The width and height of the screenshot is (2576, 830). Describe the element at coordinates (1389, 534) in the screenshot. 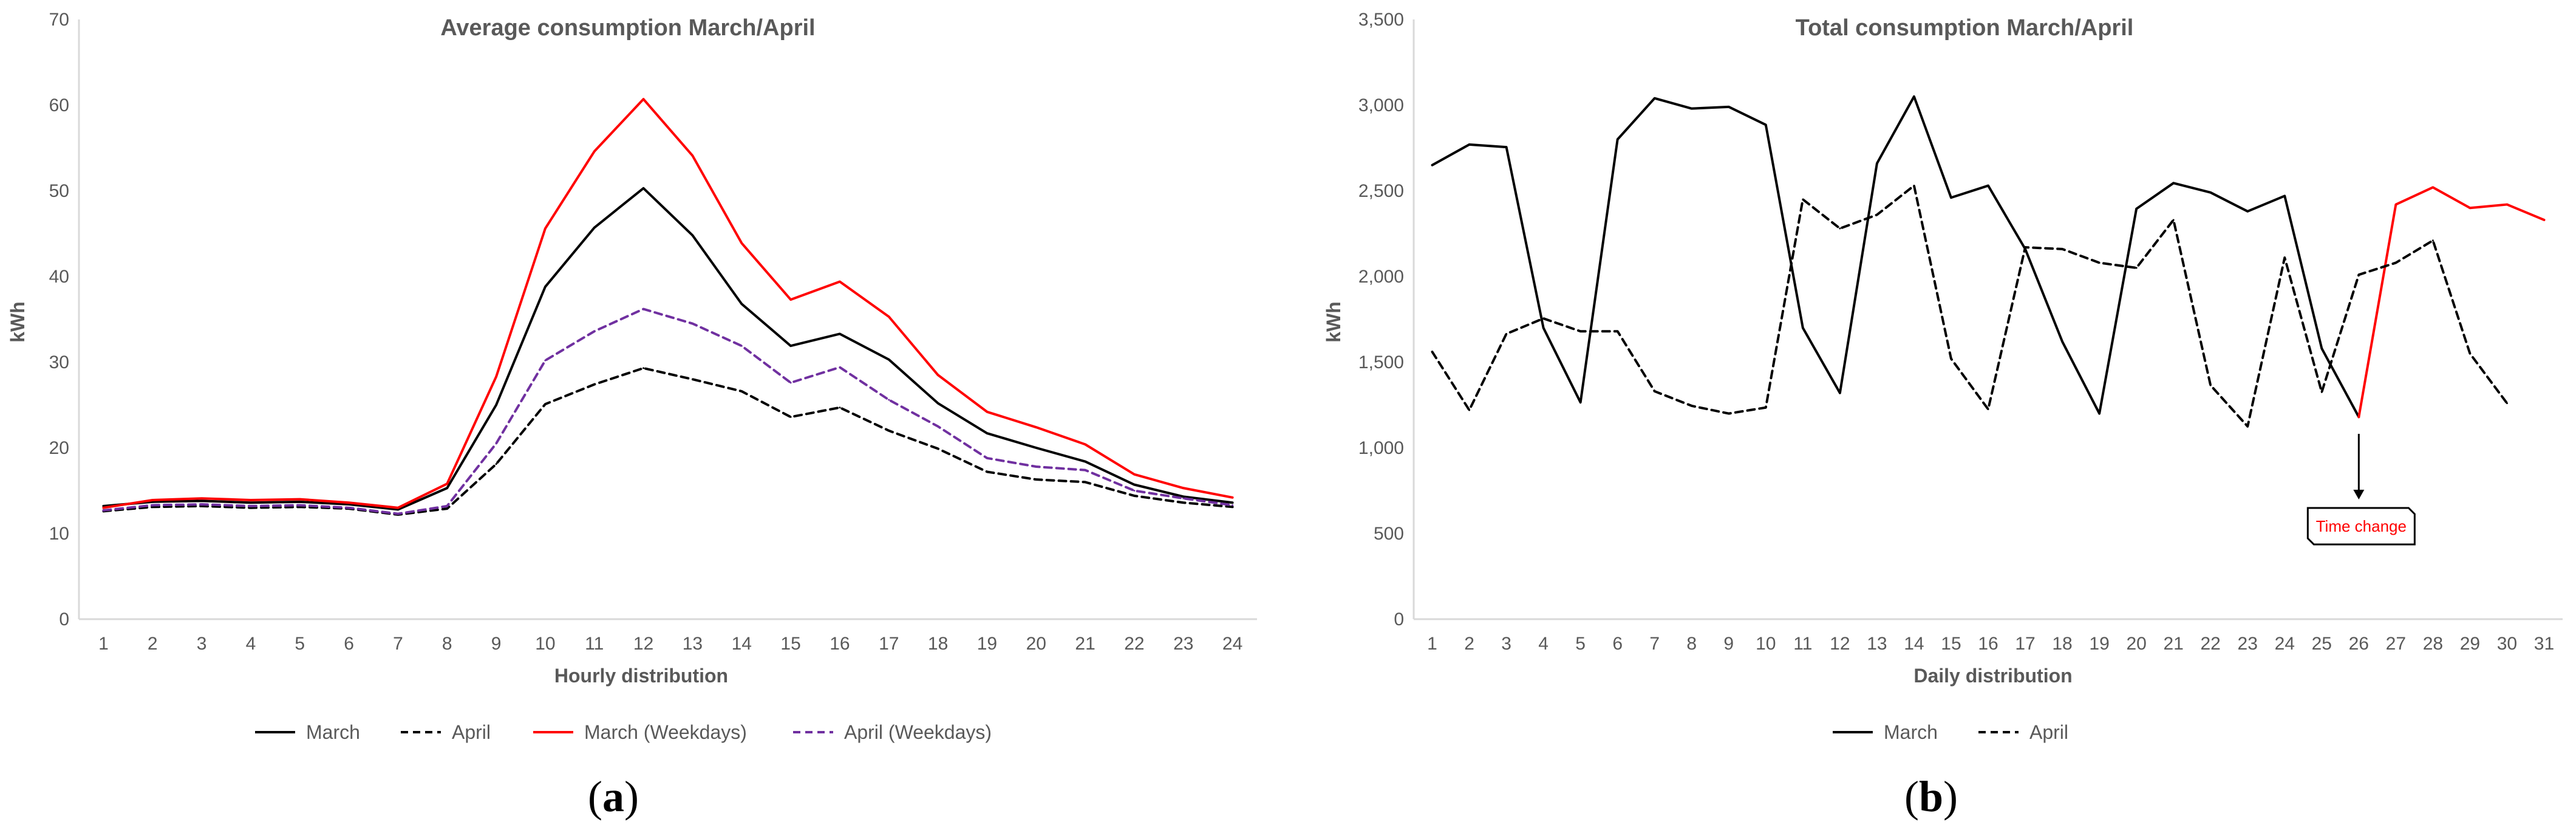

I see `y-tick-label: 500` at that location.